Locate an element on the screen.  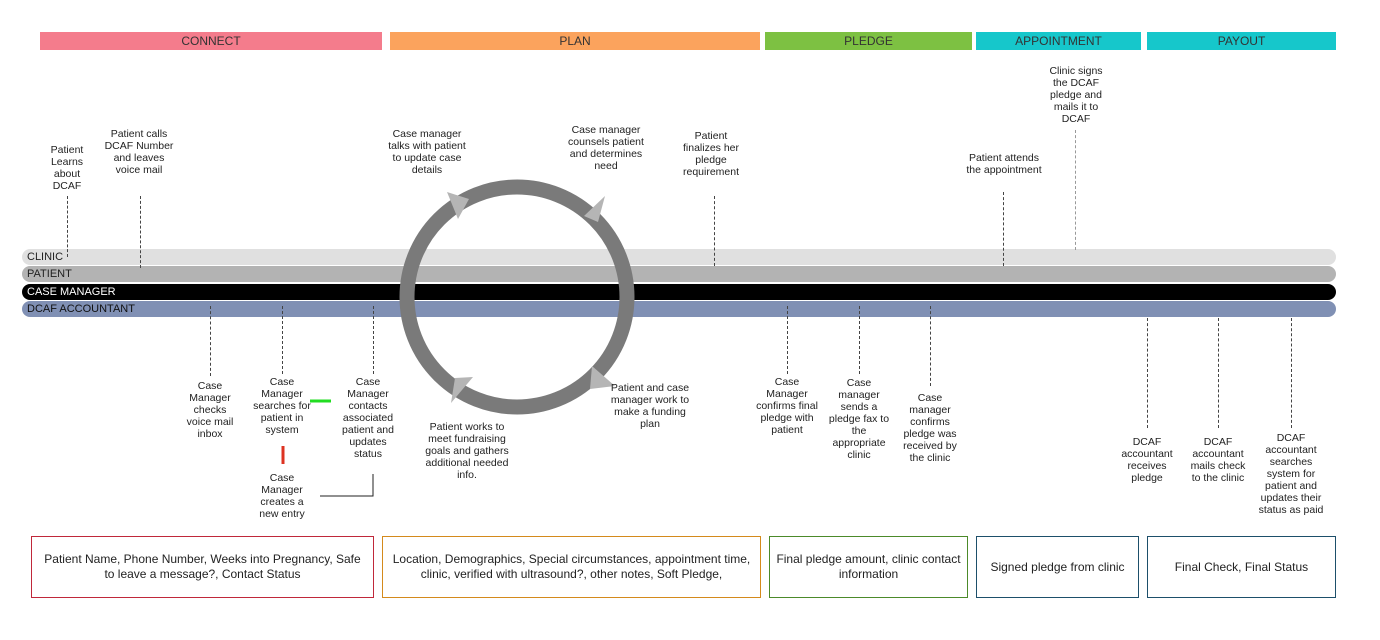
connector-finalizes is located at coordinates (714, 231).